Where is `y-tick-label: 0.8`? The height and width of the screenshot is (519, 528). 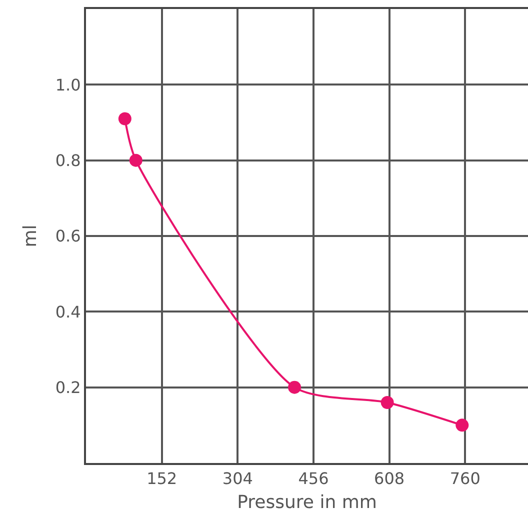 y-tick-label: 0.8 is located at coordinates (68, 160).